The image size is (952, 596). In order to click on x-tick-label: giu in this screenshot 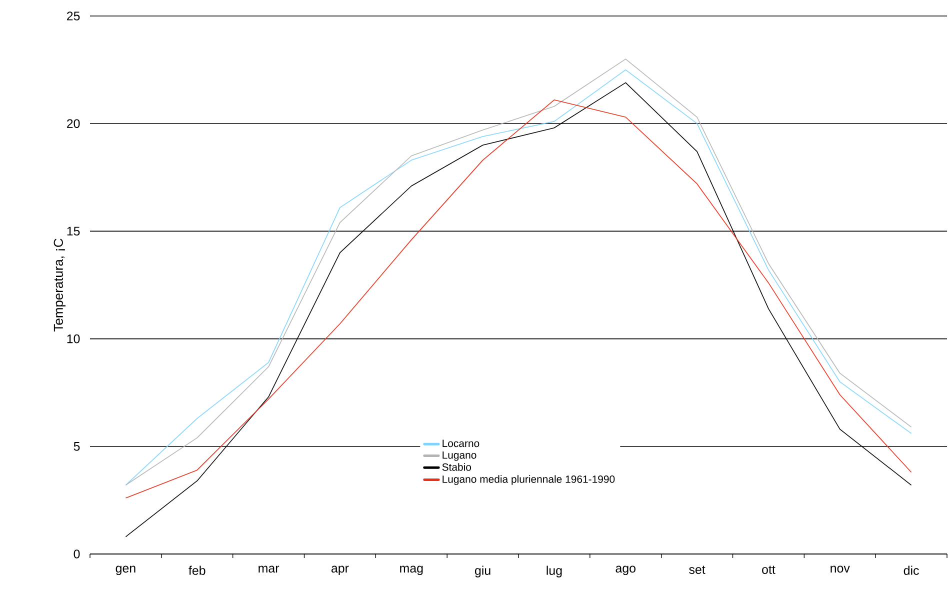, I will do `click(482, 572)`.